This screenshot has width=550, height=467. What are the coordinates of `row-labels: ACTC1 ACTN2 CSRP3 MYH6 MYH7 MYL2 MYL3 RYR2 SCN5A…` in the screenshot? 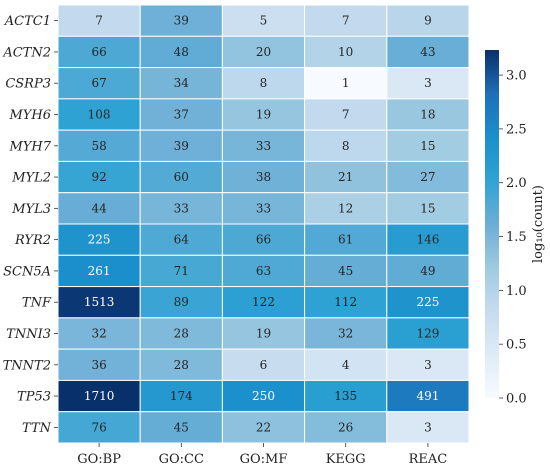 It's located at (30, 225).